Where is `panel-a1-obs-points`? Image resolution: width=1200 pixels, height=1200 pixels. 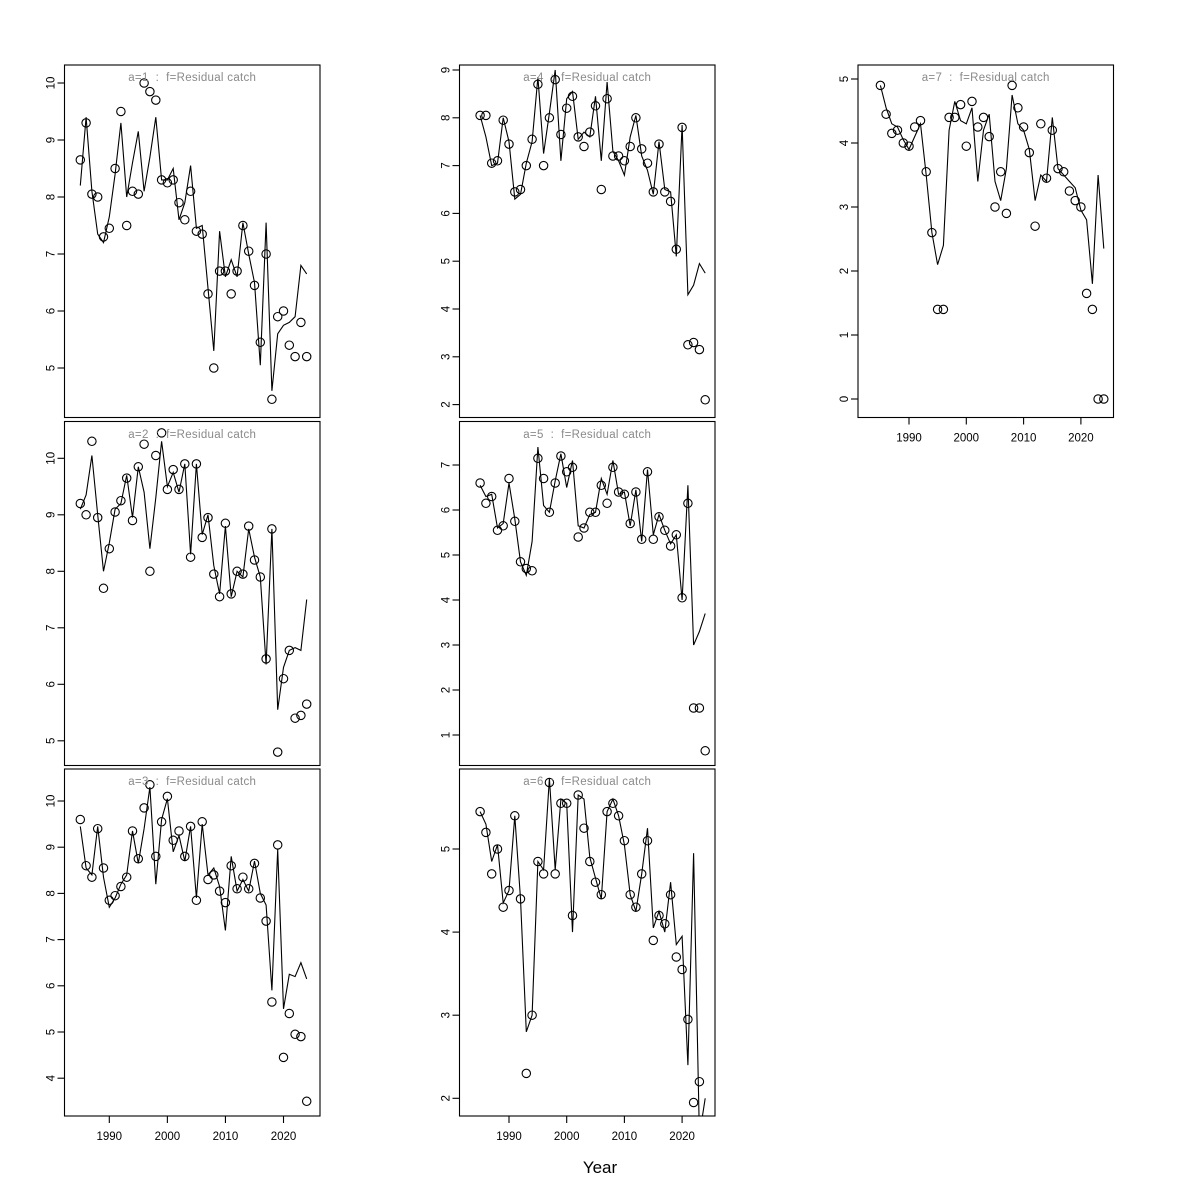 panel-a1-obs-points is located at coordinates (193, 241).